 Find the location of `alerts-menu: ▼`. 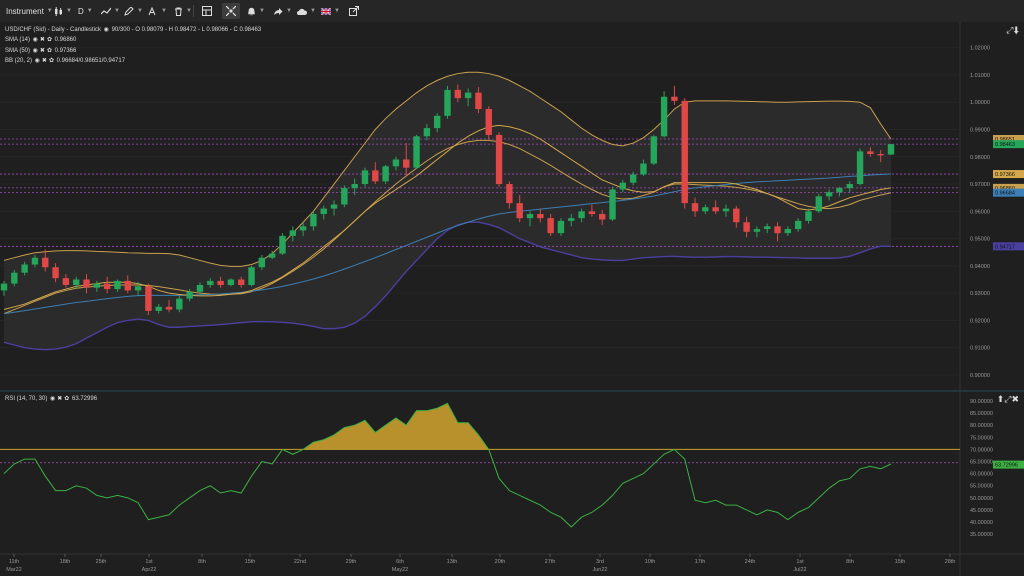

alerts-menu: ▼ is located at coordinates (256, 11).